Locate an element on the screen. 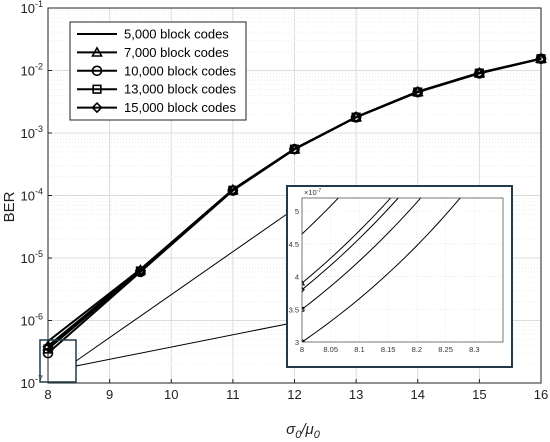 This screenshot has height=442, width=550. x-tick-label: 15 is located at coordinates (479, 394).